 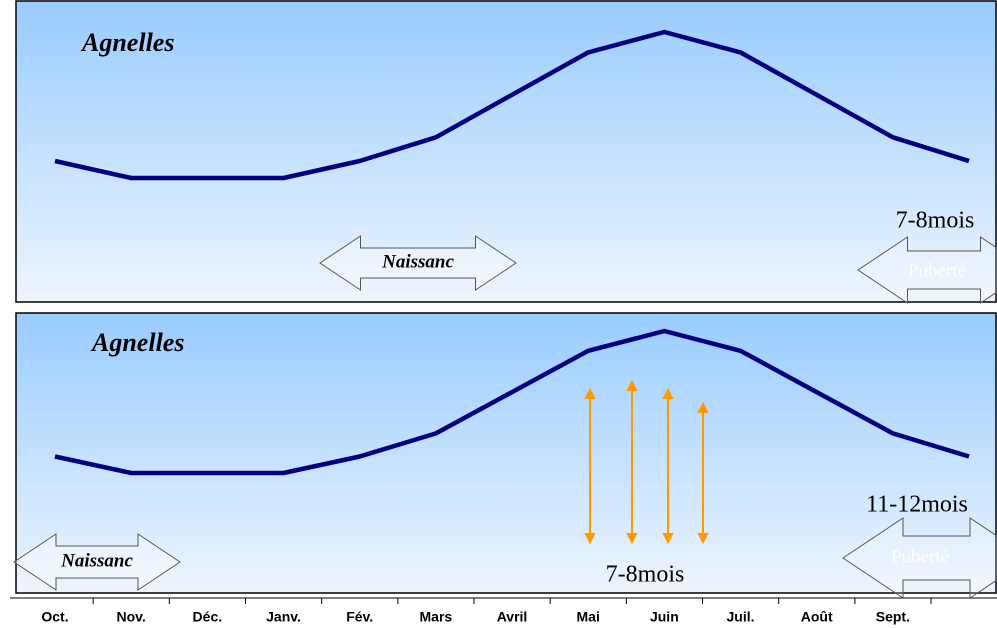 What do you see at coordinates (664, 617) in the screenshot?
I see `x-tick-label: Juin` at bounding box center [664, 617].